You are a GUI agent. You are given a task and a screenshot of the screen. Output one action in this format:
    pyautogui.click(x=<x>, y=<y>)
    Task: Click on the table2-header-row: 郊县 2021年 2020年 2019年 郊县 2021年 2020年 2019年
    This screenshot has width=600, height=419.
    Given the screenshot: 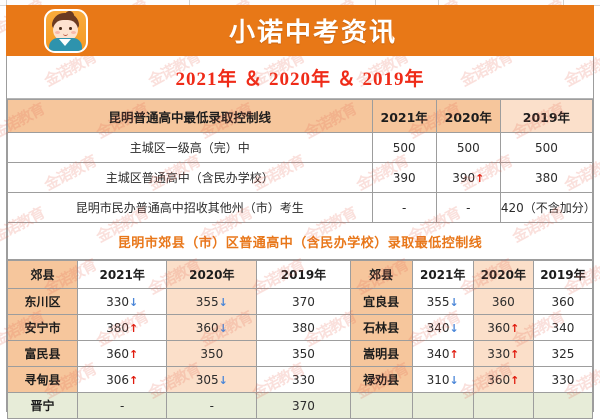 What is the action you would take?
    pyautogui.click(x=300, y=274)
    